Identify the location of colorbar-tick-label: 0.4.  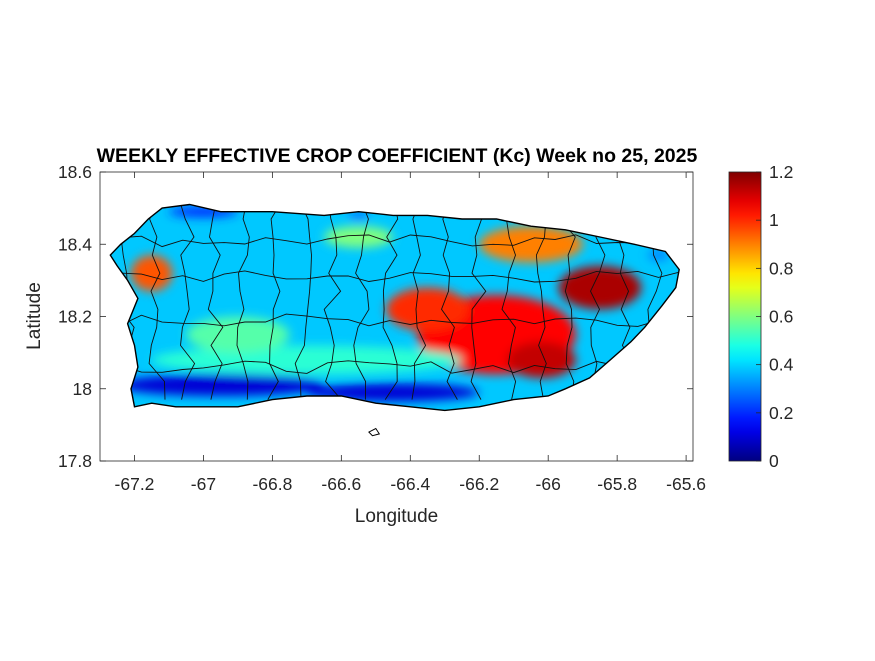
(781, 365).